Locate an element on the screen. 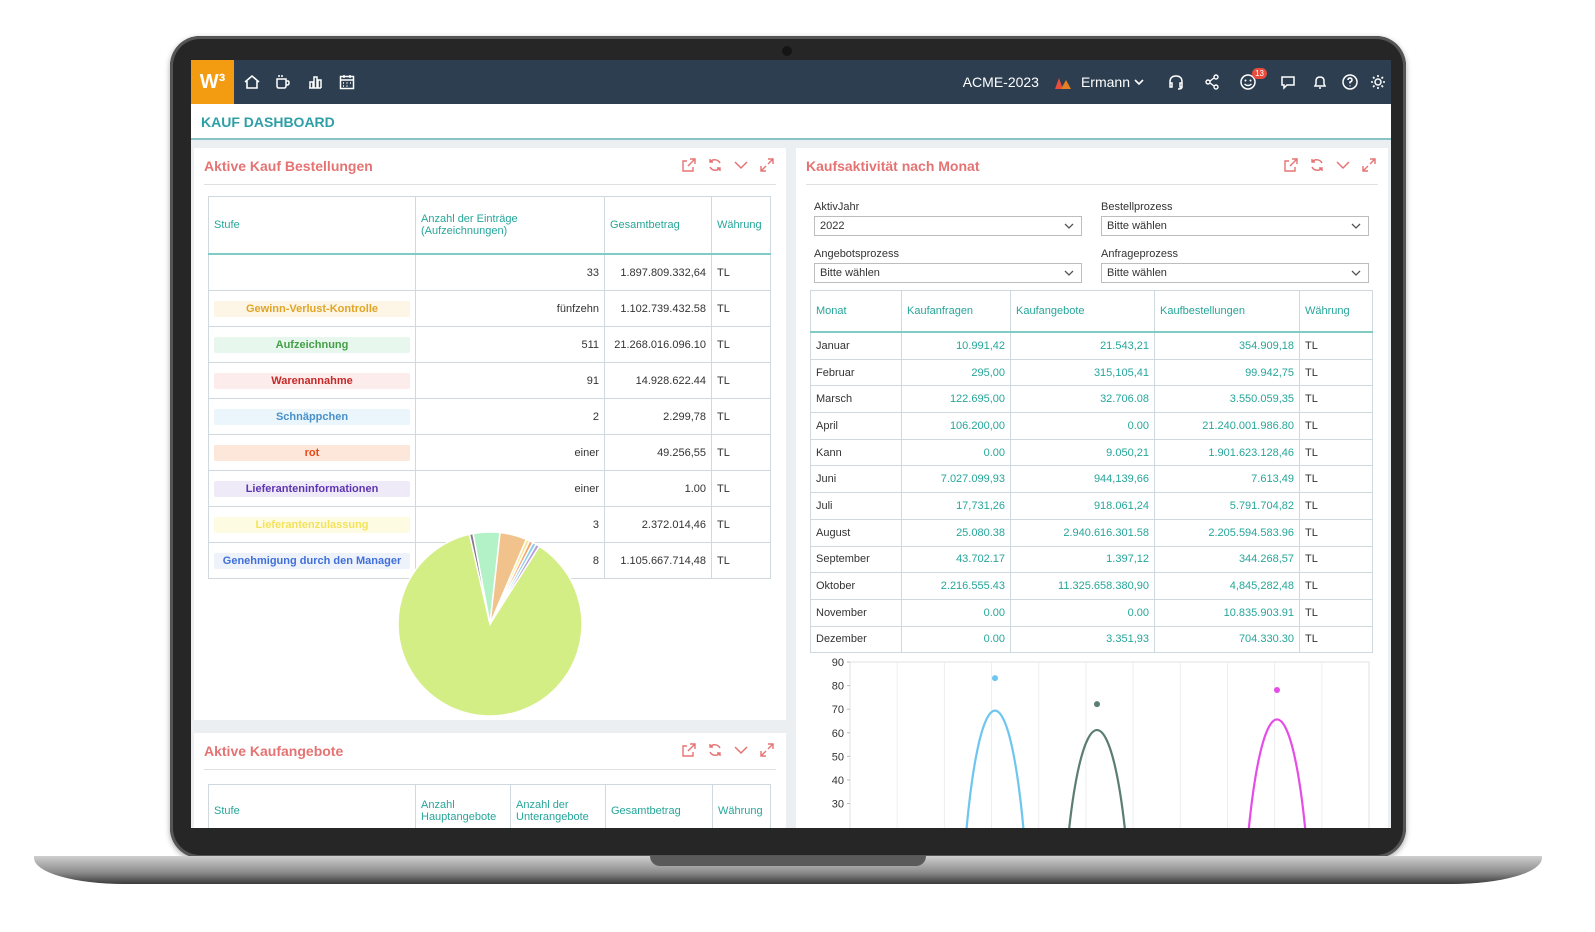 This screenshot has width=1595, height=932. stage-cell is located at coordinates (312, 272).